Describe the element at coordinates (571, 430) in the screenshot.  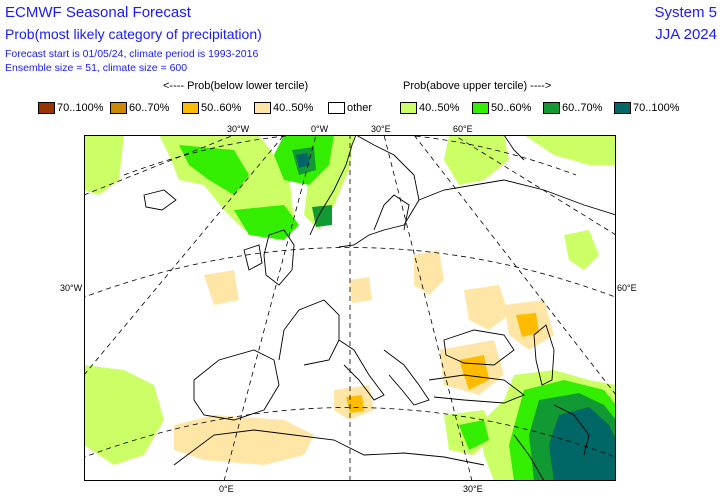
I see `coastline-persian-gulf` at that location.